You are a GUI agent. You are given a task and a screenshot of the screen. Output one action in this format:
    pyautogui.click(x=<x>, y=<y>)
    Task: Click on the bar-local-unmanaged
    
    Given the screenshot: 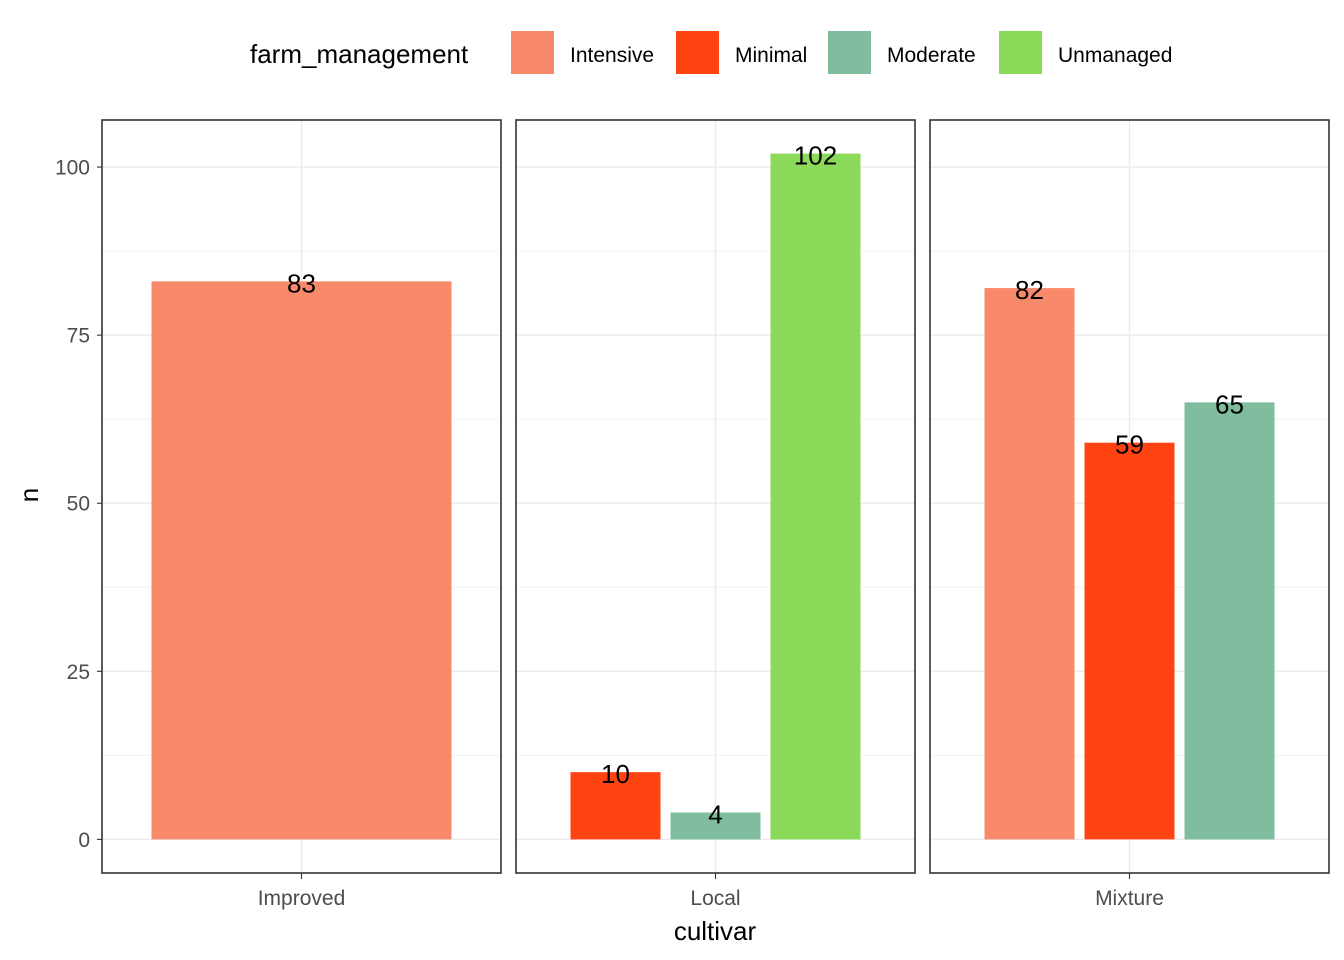 What is the action you would take?
    pyautogui.click(x=815, y=496)
    